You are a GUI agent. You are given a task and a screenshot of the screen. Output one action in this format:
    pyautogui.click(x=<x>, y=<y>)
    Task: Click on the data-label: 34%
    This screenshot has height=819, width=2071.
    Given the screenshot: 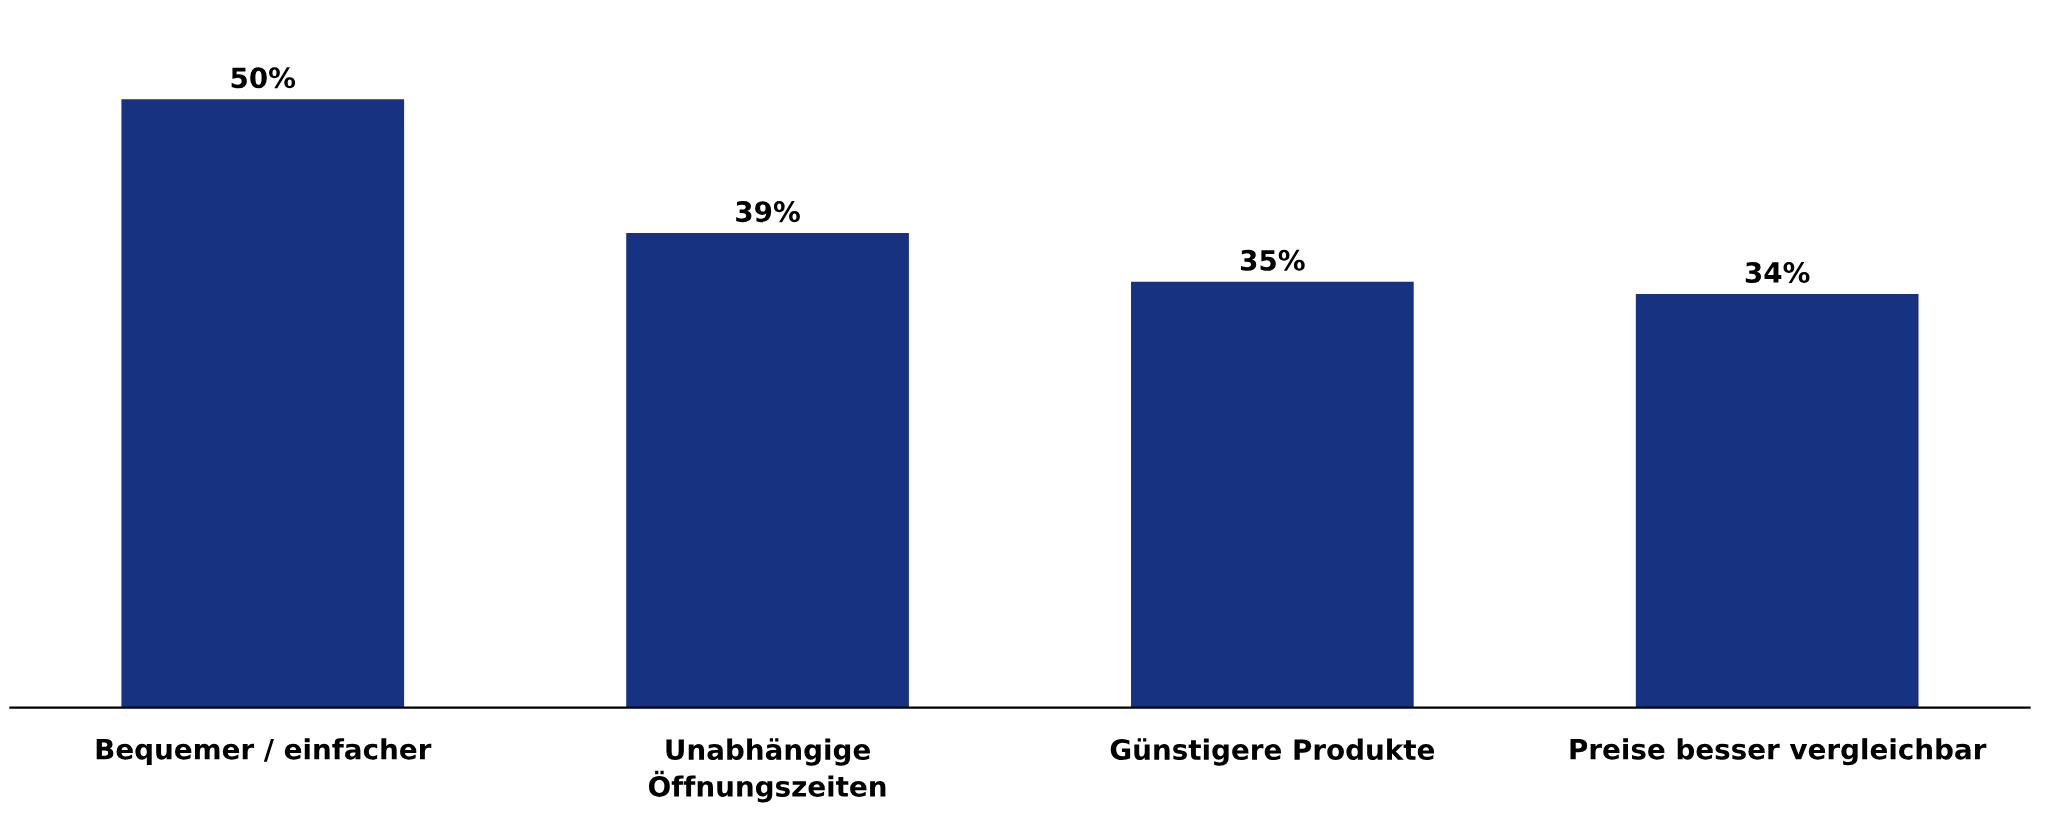 What is the action you would take?
    pyautogui.click(x=1777, y=272)
    